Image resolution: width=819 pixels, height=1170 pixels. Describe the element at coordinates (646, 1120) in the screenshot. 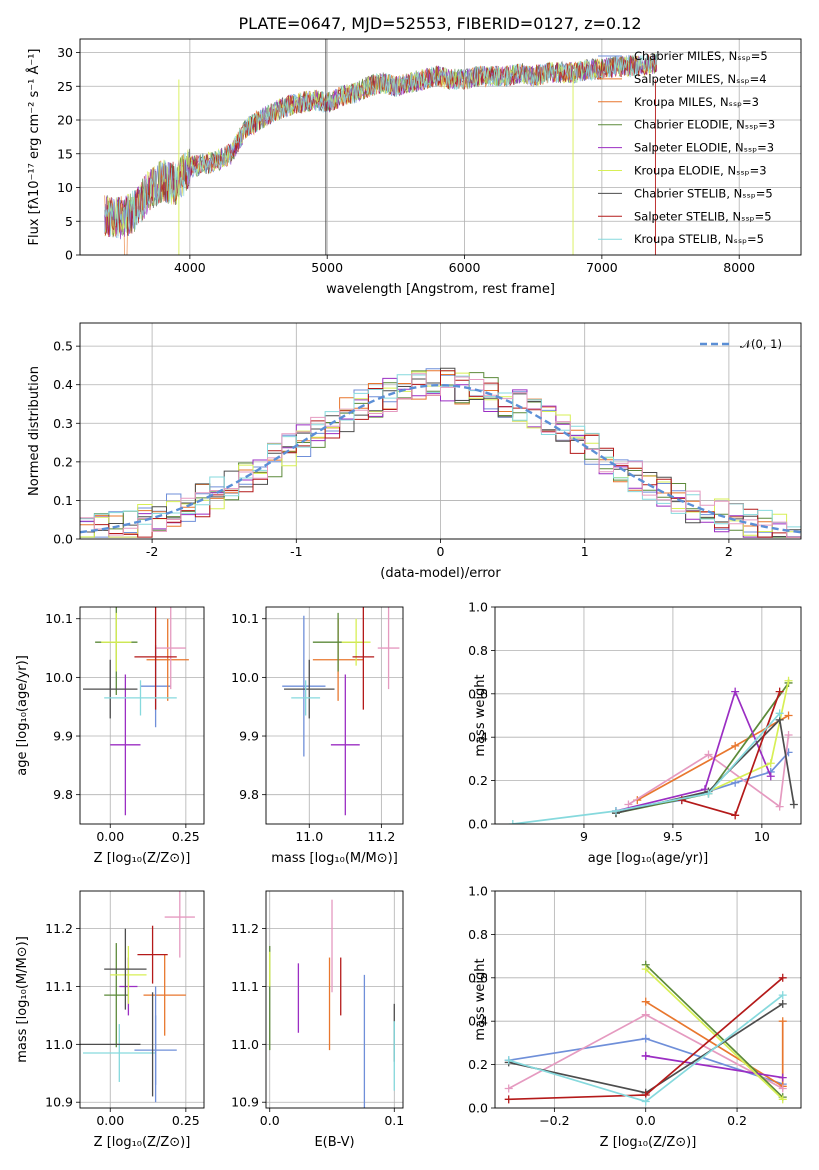

I see `x-tick-label: 0.0` at that location.